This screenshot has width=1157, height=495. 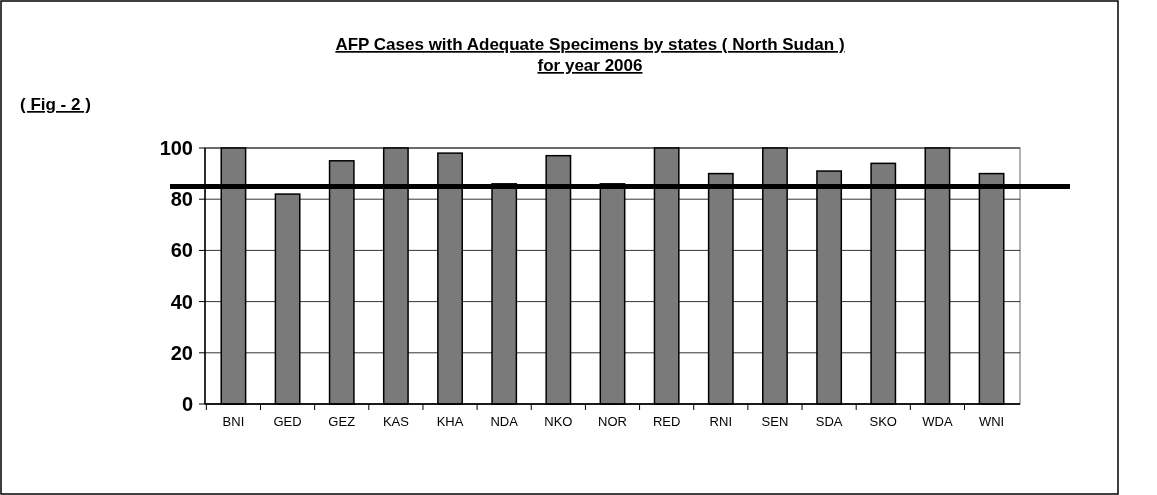 I want to click on y-tick-label: 80, so click(x=181, y=199).